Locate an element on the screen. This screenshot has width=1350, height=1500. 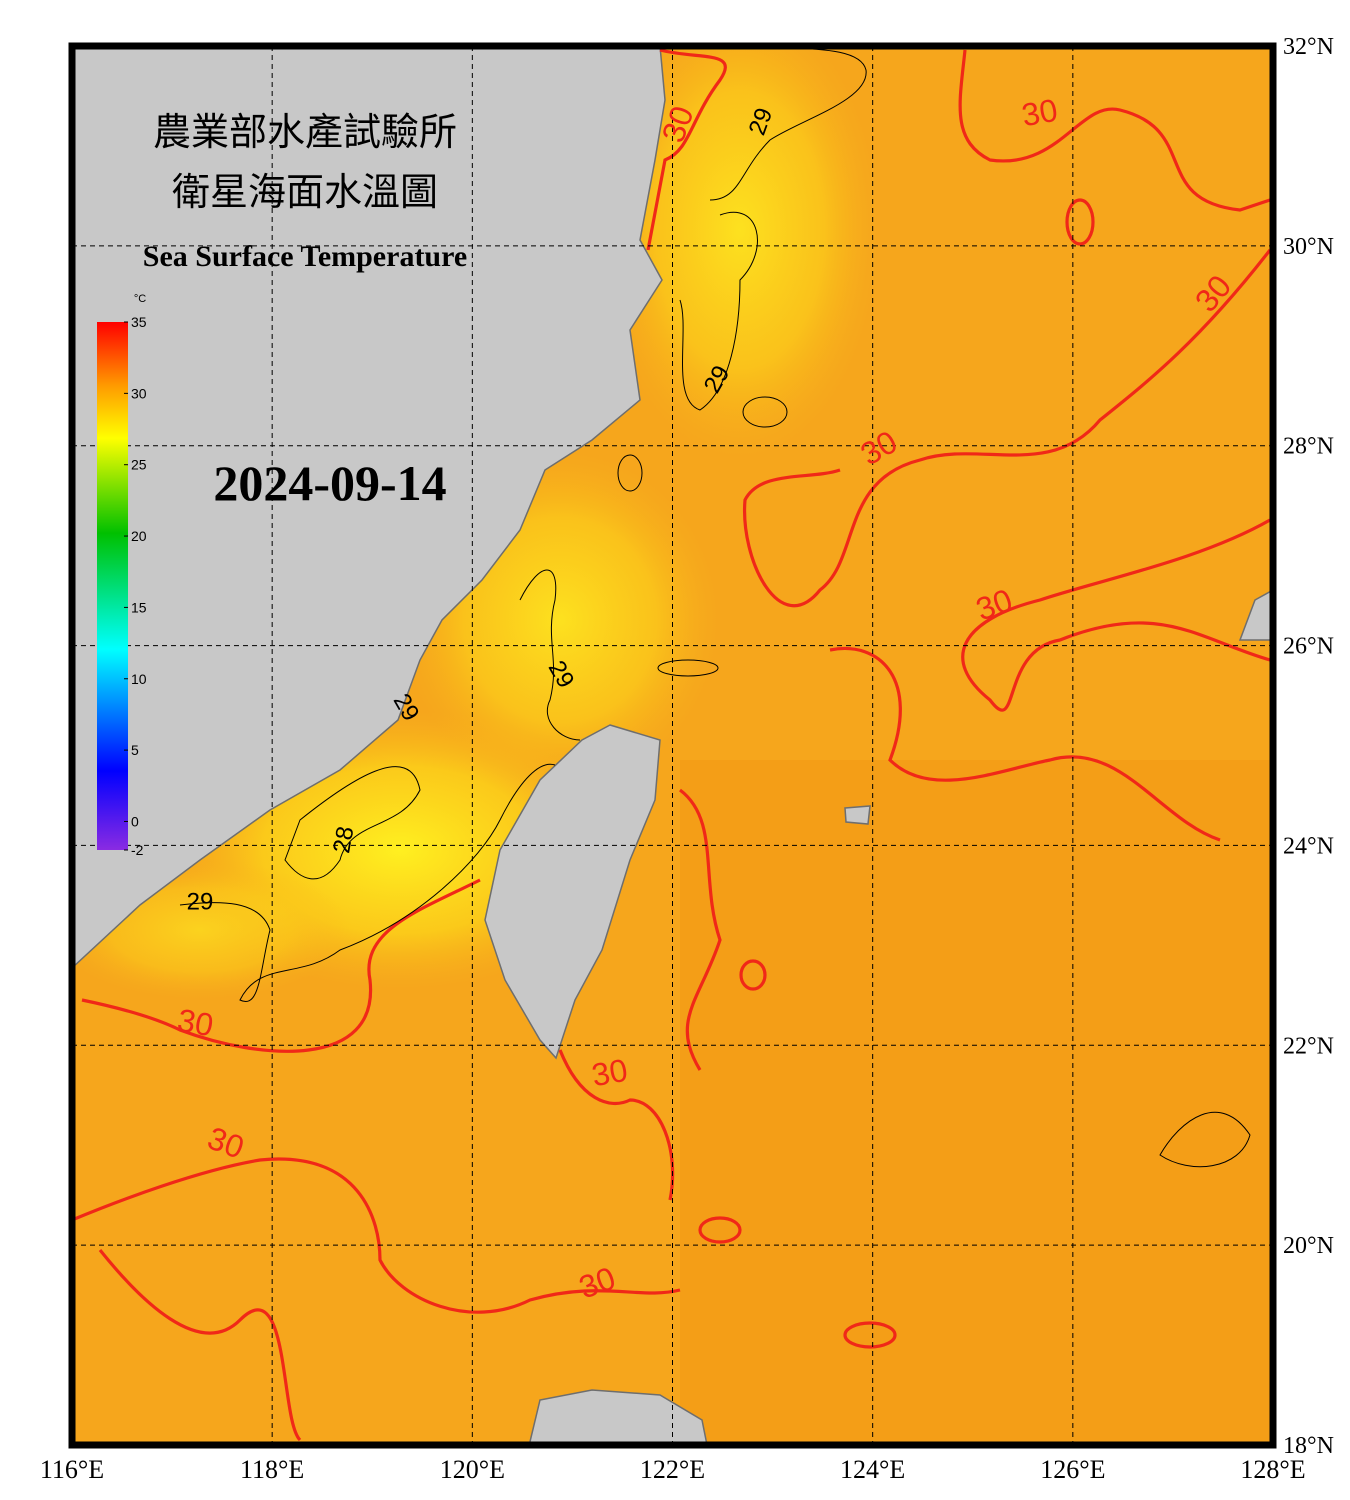
colorbar is located at coordinates (112, 586).